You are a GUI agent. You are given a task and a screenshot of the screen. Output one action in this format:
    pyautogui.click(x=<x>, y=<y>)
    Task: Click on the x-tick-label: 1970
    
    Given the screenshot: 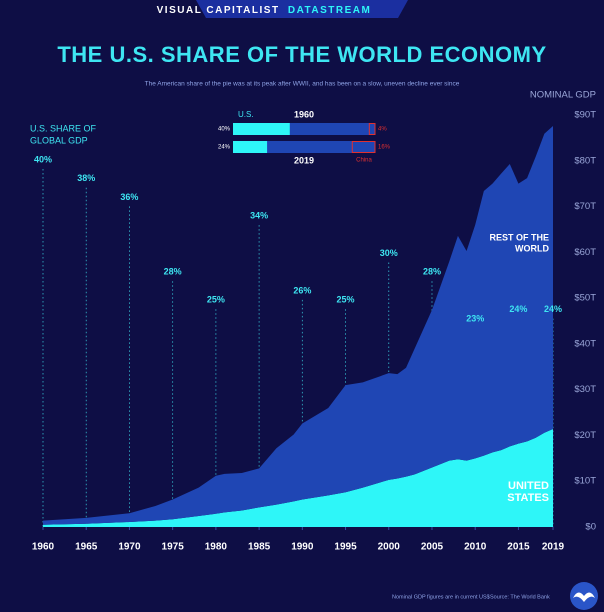 What is the action you would take?
    pyautogui.click(x=129, y=547)
    